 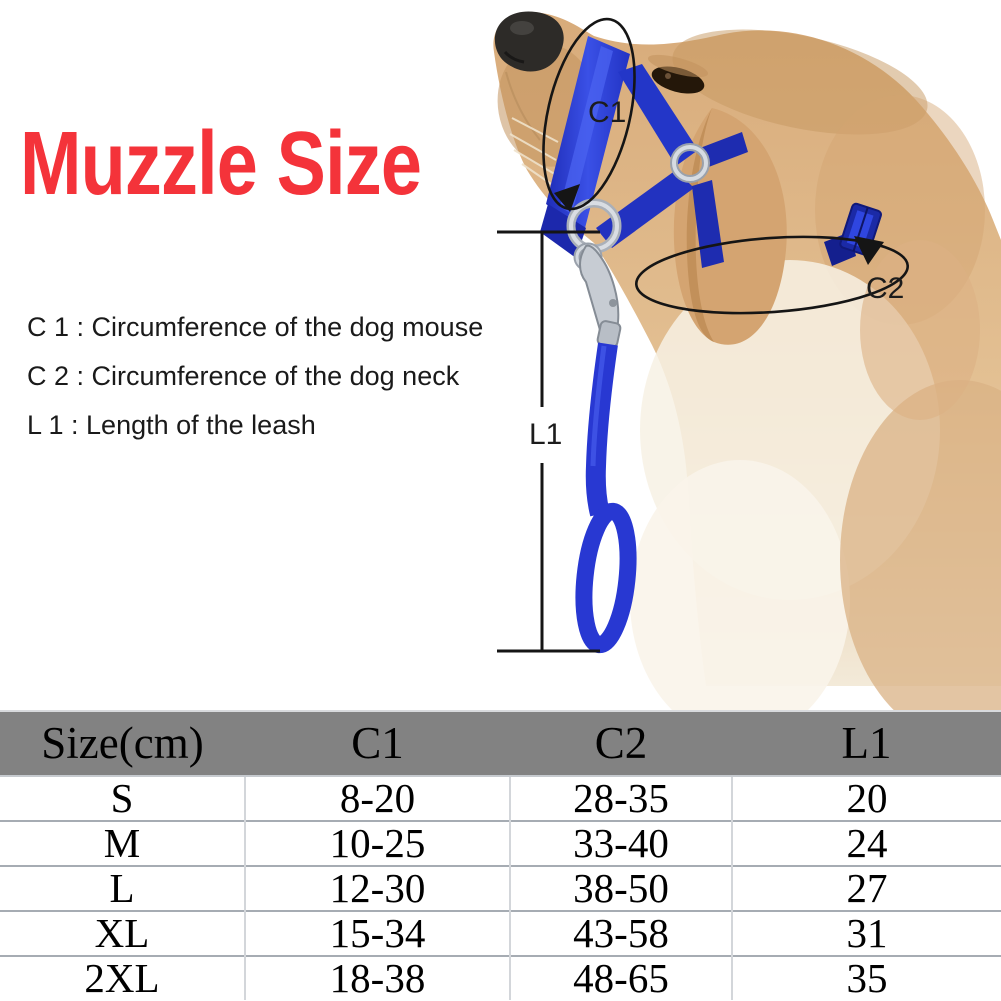 I want to click on dog-nose, so click(x=529, y=41).